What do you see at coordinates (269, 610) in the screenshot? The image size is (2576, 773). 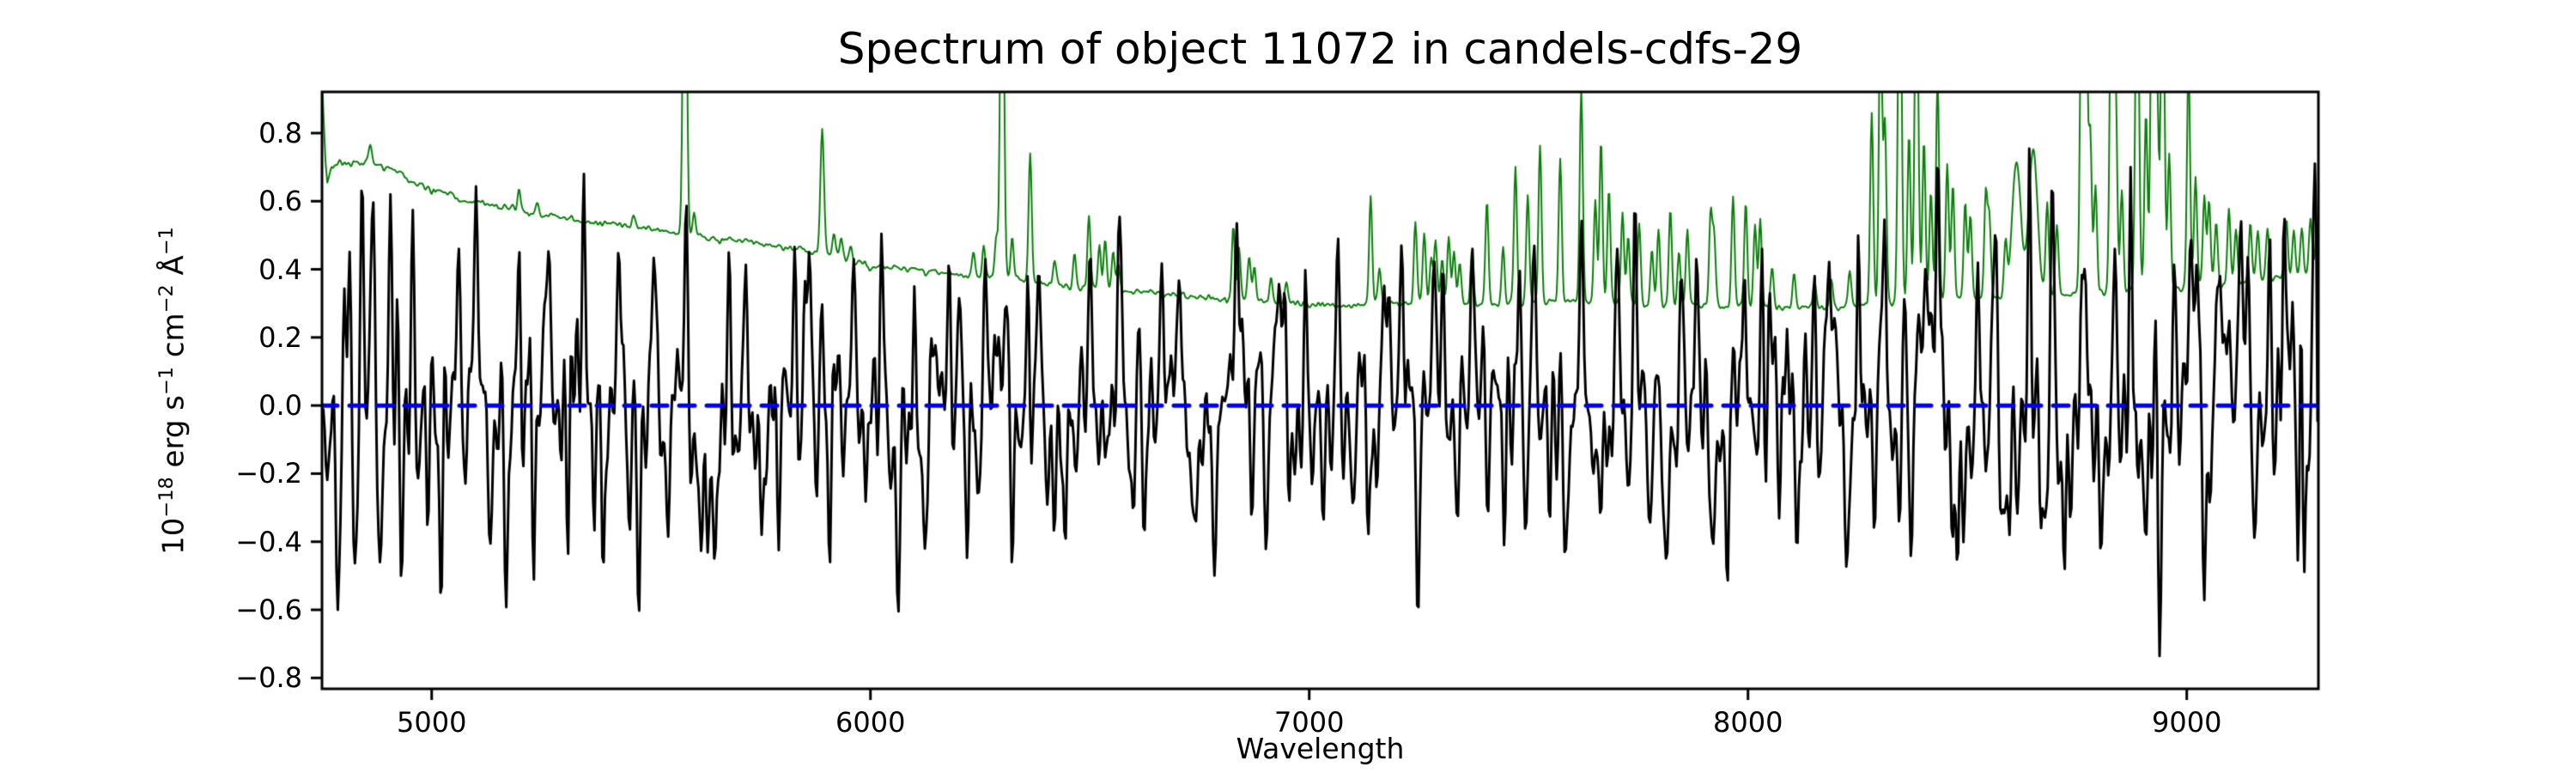 I see `y-tick-label: −0.6` at bounding box center [269, 610].